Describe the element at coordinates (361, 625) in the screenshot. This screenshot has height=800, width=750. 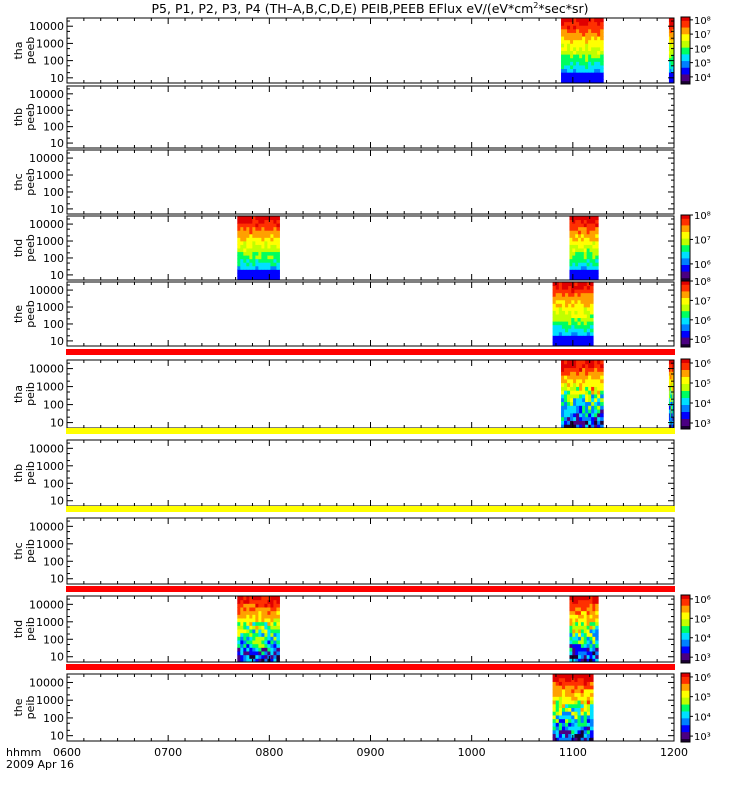
I see `panel-thd-peib: 10 100 1000 10000 thd peib 10³ 10⁴ 10⁵ 10⁶` at that location.